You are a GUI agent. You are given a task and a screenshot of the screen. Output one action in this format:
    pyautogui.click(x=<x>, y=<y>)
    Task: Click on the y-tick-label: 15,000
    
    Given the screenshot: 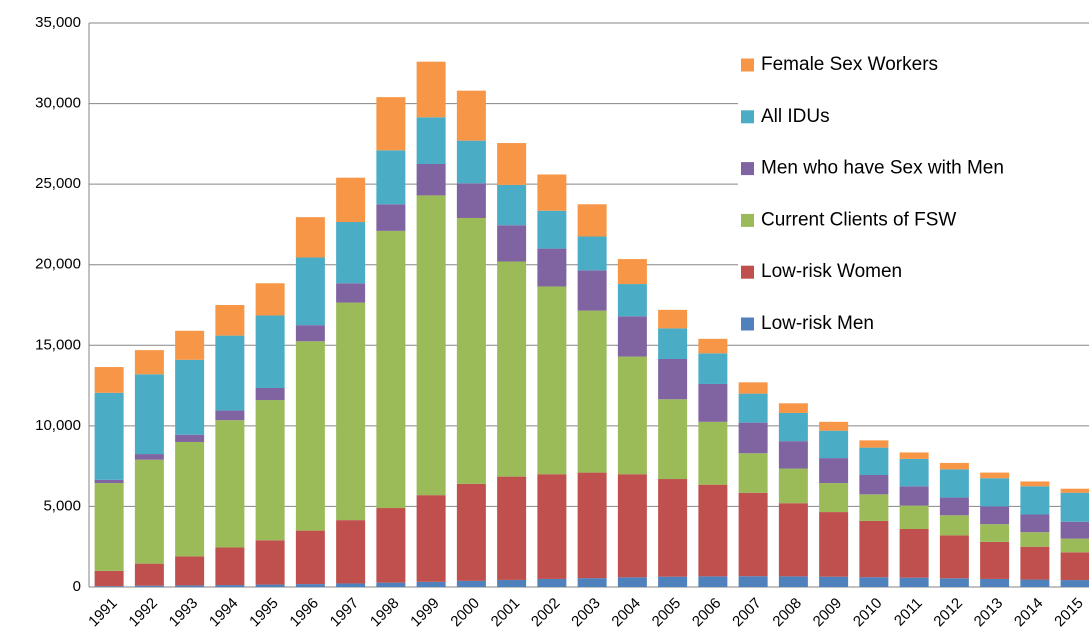 What is the action you would take?
    pyautogui.click(x=58, y=344)
    